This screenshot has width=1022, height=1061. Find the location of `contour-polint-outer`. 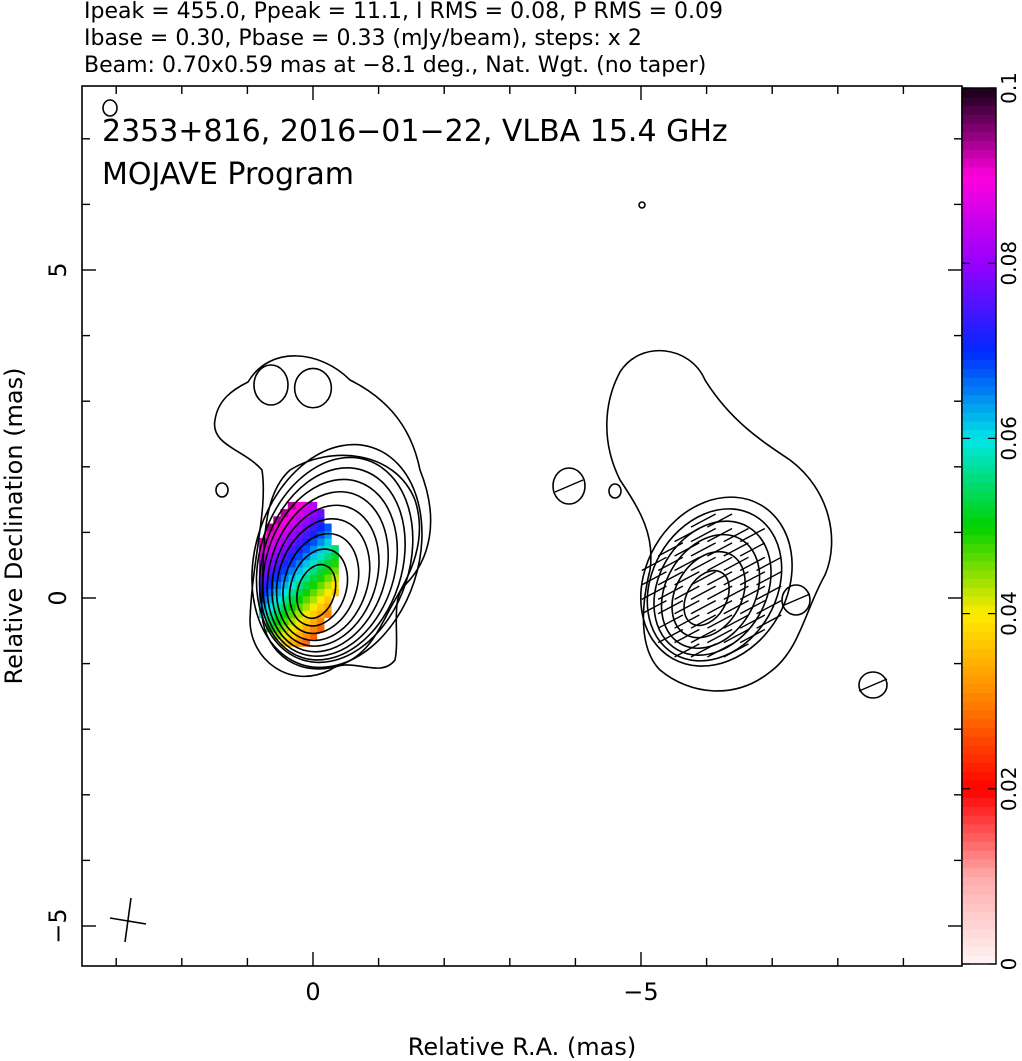

contour-polint-outer is located at coordinates (719, 520).